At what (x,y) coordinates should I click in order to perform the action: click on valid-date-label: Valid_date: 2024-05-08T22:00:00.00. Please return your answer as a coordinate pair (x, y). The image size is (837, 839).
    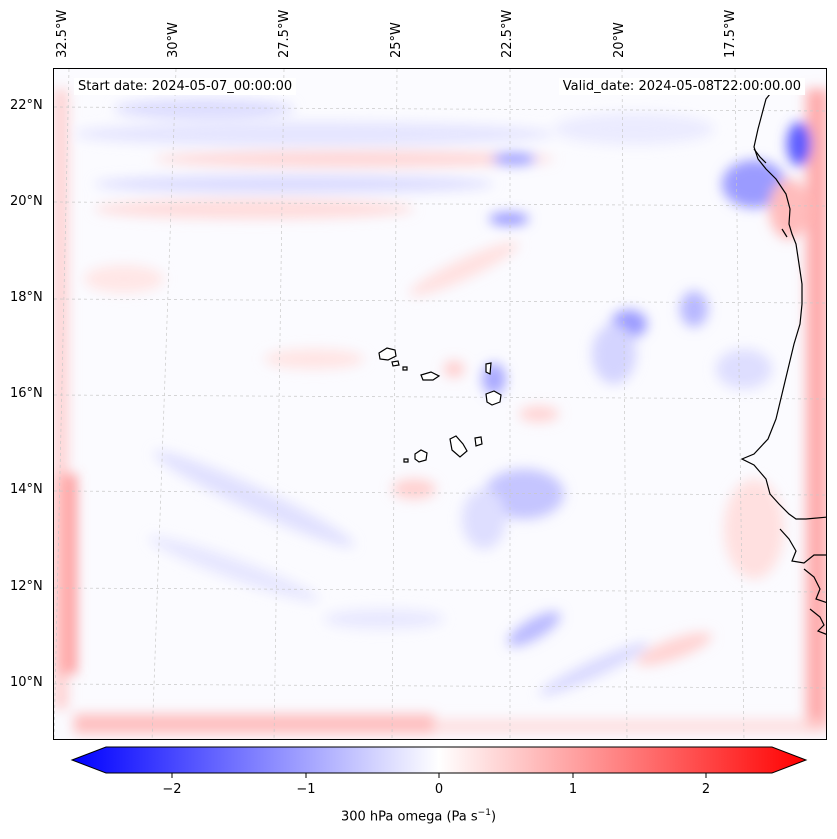
    Looking at the image, I should click on (681, 86).